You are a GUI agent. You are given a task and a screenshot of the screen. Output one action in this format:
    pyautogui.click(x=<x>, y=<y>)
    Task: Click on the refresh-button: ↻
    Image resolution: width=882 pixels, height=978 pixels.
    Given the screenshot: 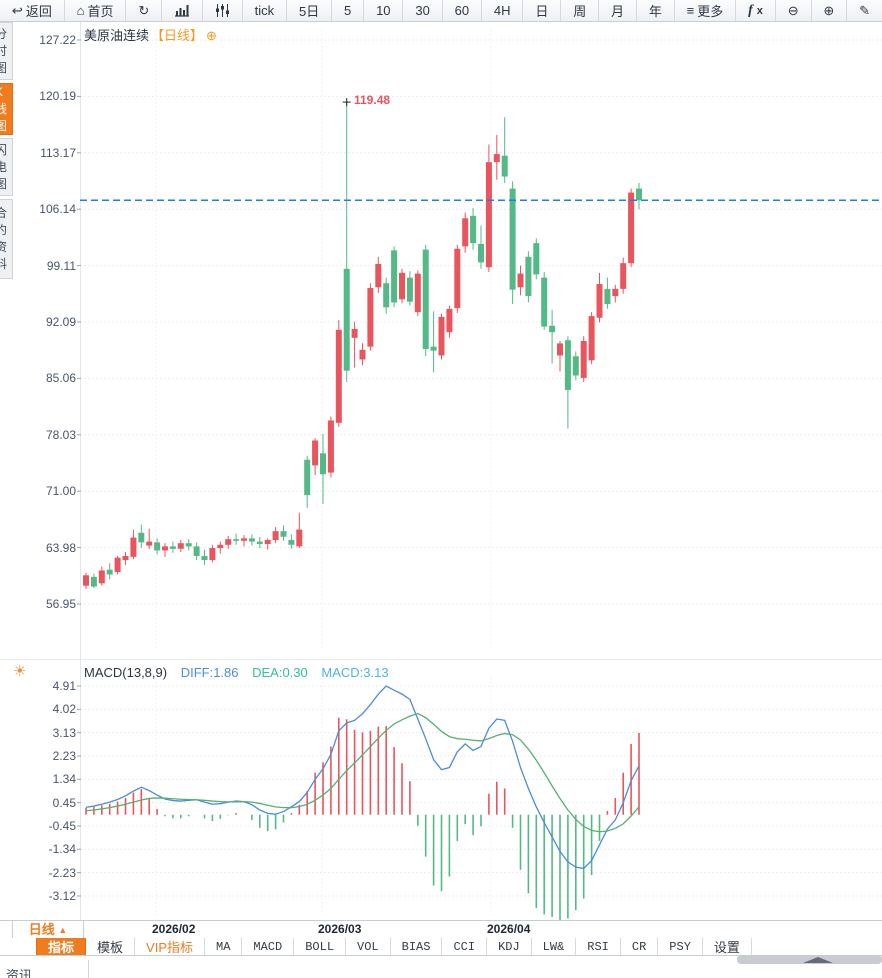 What is the action you would take?
    pyautogui.click(x=144, y=10)
    